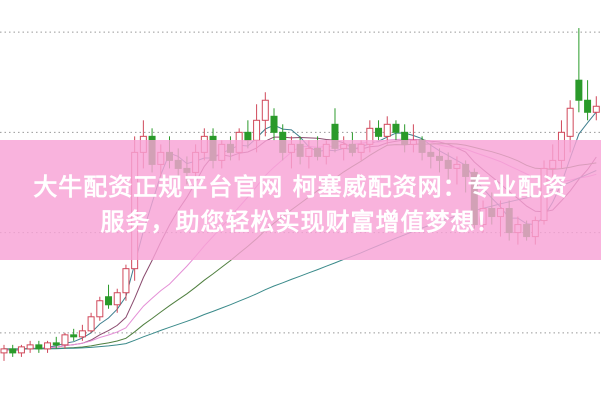  I want to click on banner-line-2: 服务，助您轻松实现财富增值梦想！, so click(300, 222).